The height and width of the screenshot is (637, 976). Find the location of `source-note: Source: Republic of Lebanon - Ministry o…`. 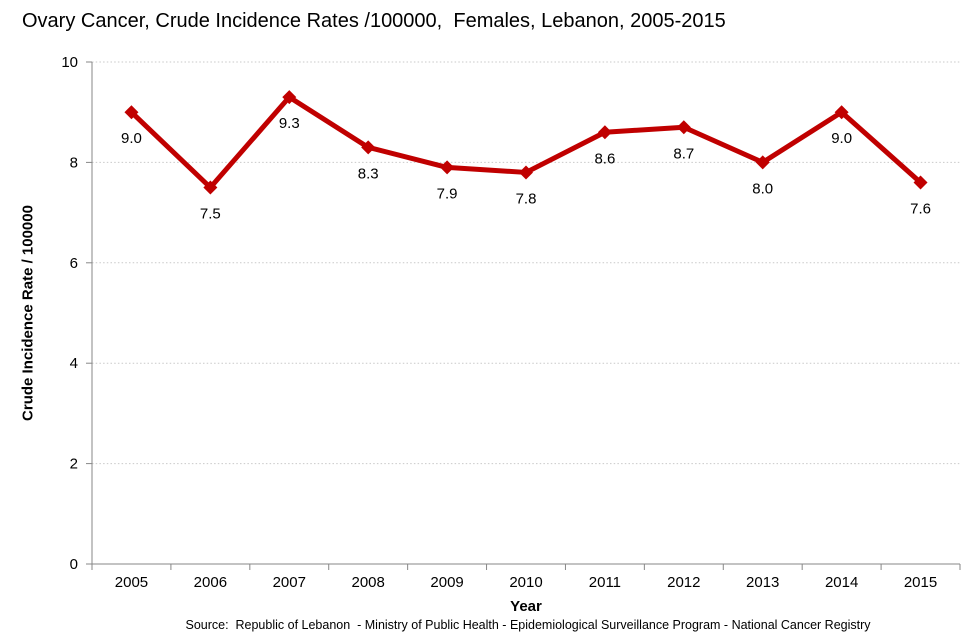

source-note: Source: Republic of Lebanon - Ministry o… is located at coordinates (528, 625).